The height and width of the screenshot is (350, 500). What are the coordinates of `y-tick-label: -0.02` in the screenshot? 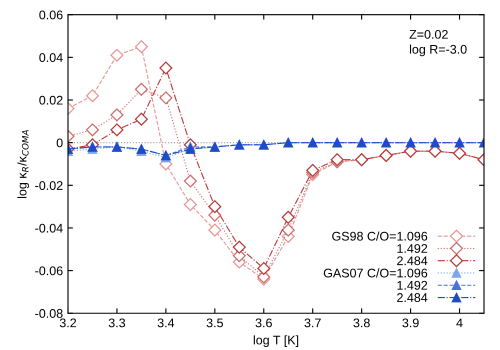 It's located at (49, 185).